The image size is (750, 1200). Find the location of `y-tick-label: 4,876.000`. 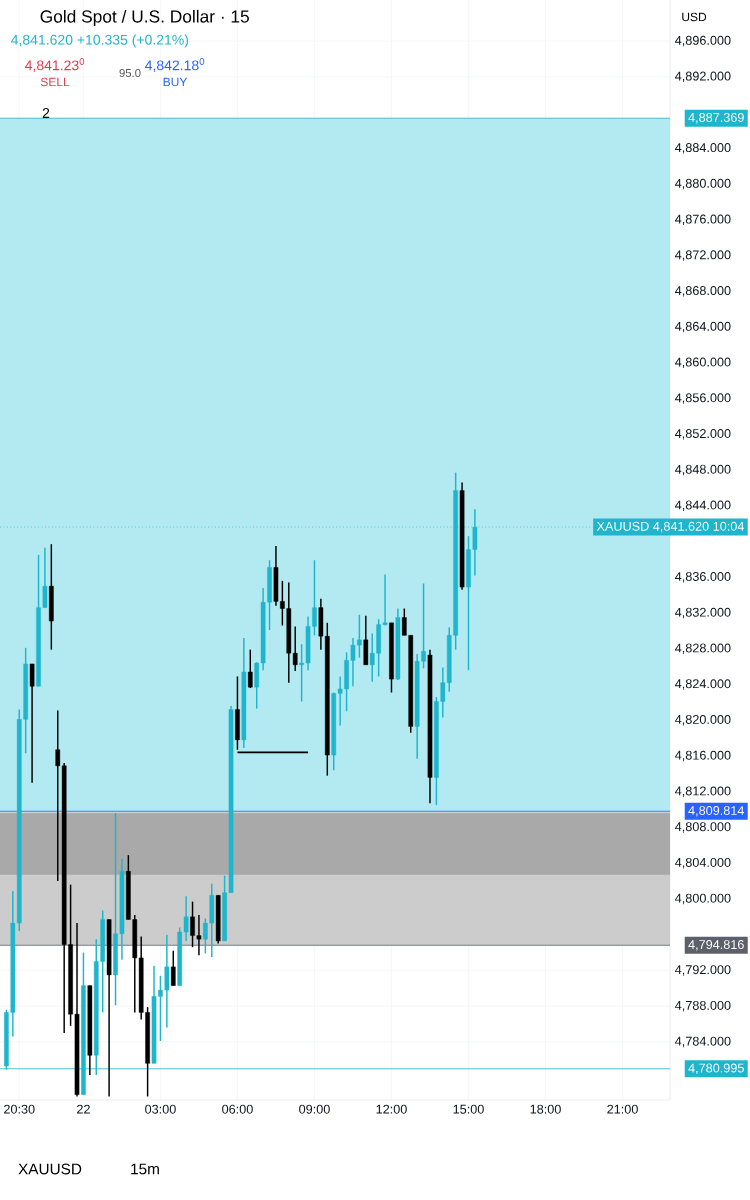

y-tick-label: 4,876.000 is located at coordinates (703, 220).